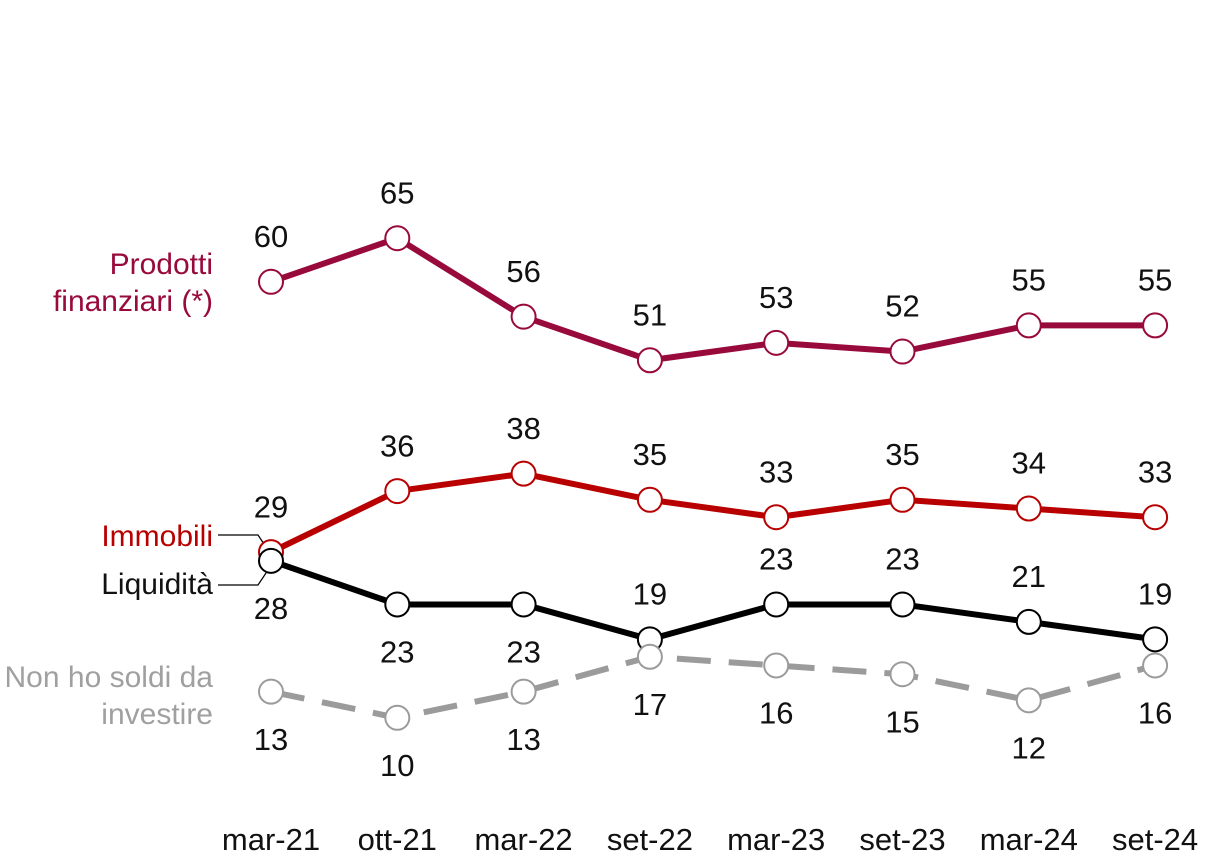  What do you see at coordinates (397, 445) in the screenshot?
I see `data-label: 36` at bounding box center [397, 445].